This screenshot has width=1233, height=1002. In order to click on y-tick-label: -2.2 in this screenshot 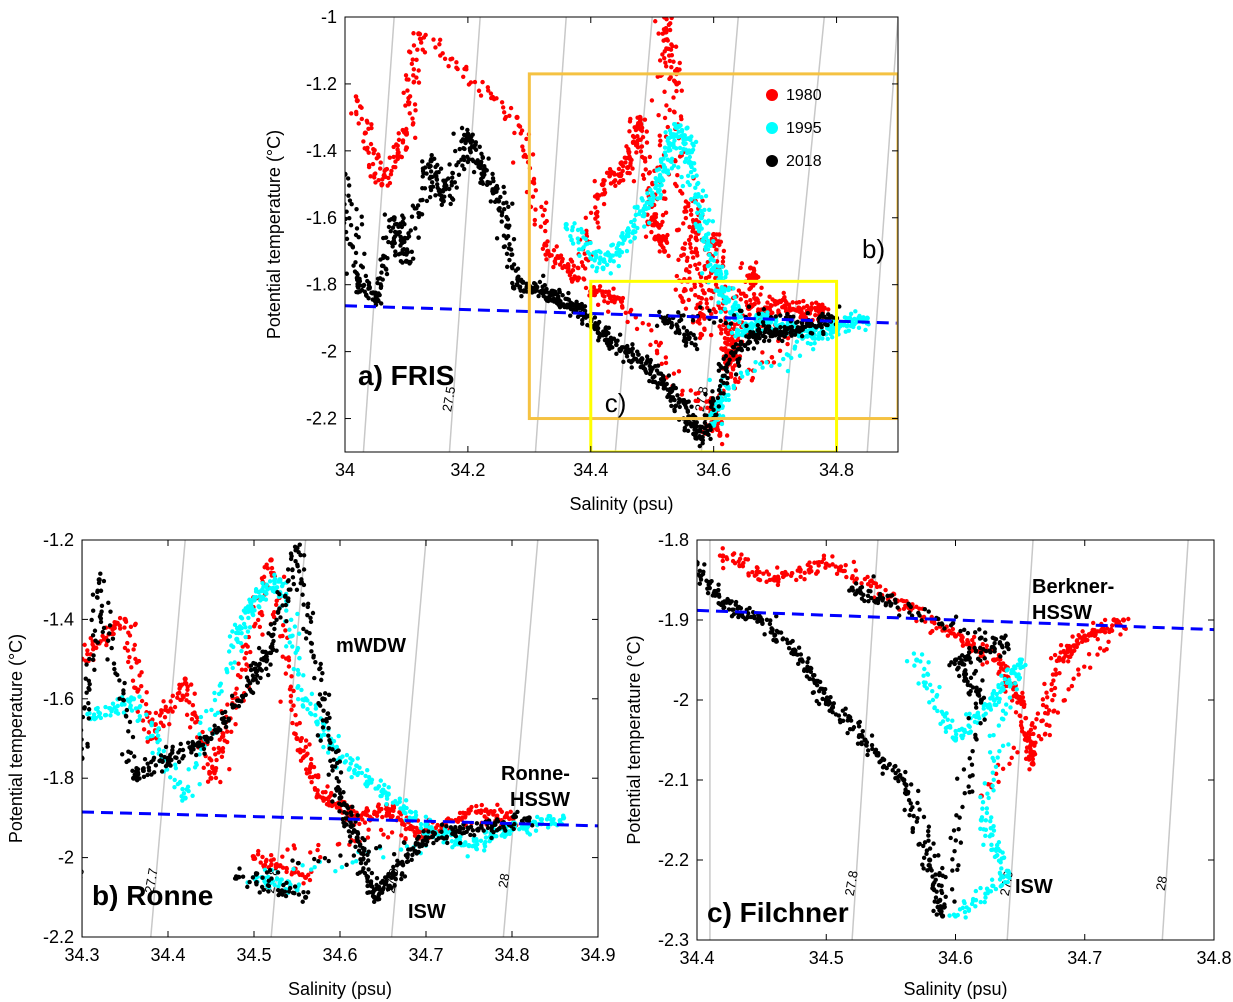, I will do `click(58, 937)`.